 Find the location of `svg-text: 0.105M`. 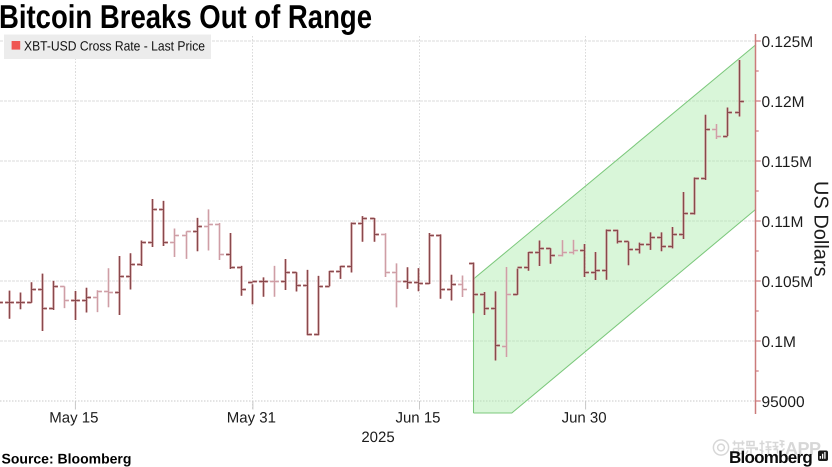

svg-text: 0.105M is located at coordinates (788, 282).